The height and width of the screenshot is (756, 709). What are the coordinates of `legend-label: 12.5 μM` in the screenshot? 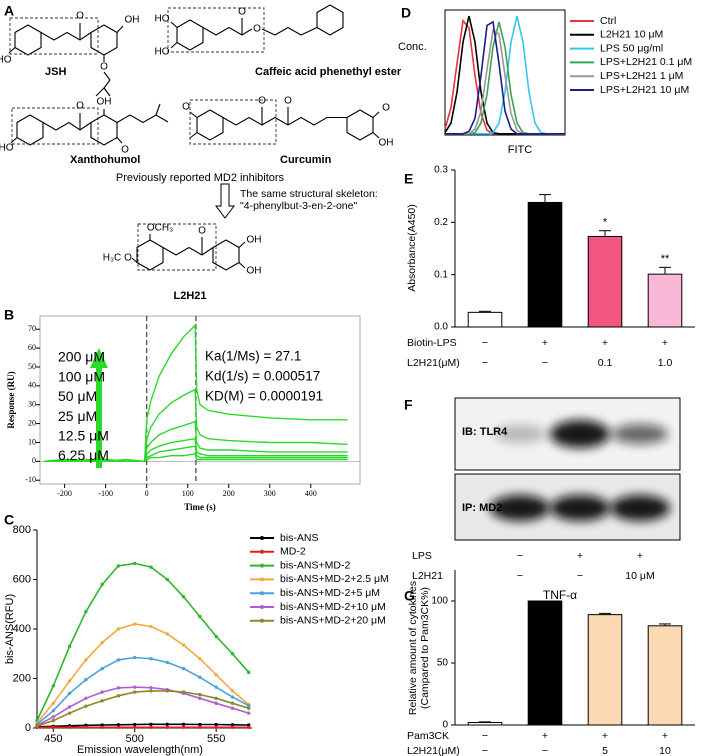 It's located at (83, 436).